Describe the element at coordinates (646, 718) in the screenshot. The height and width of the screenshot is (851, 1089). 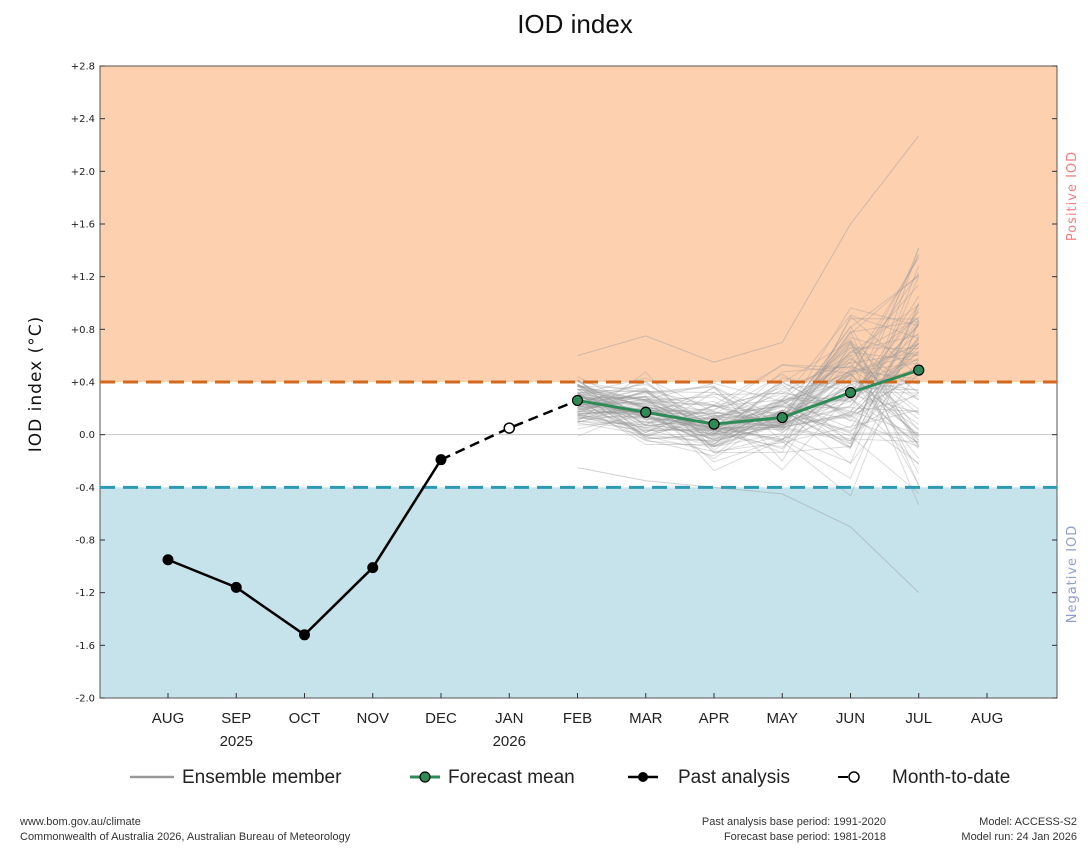
I see `x-tick-label: MAR` at that location.